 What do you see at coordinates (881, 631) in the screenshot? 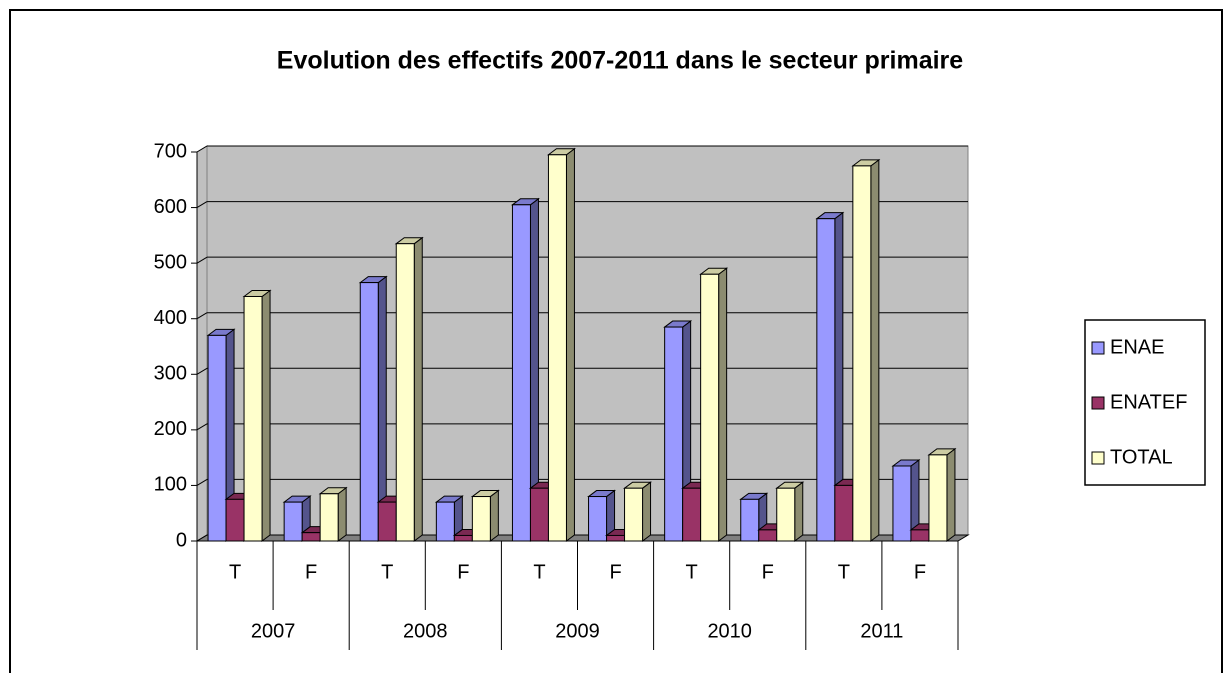
I see `group-label: 2011` at bounding box center [881, 631].